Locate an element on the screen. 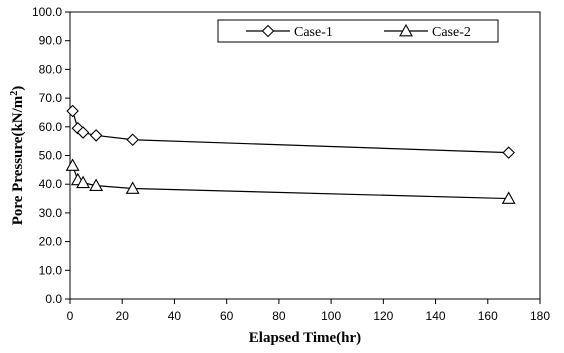 The image size is (564, 353). y-tick-label: 90.0 is located at coordinates (51, 41).